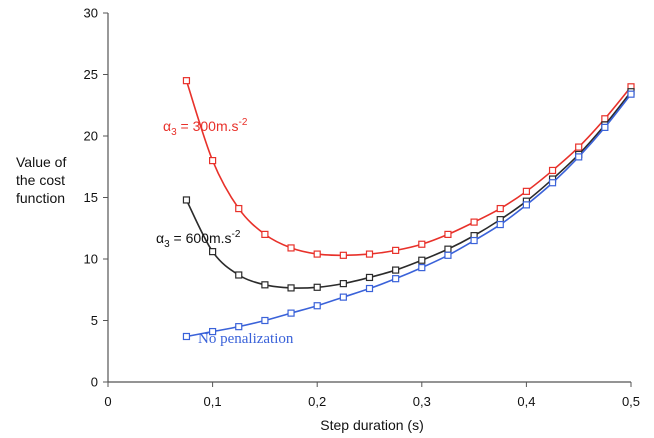 This screenshot has height=438, width=654. I want to click on x-tick-label: 0, so click(107, 401).